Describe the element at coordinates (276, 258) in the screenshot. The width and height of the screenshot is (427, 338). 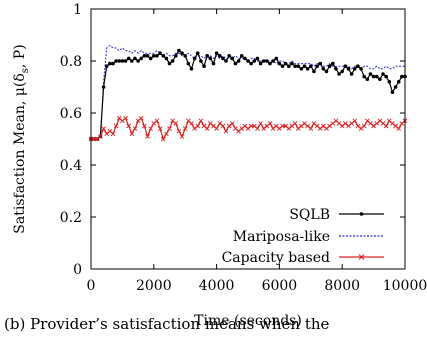
I see `legend-label: Capacity based` at that location.